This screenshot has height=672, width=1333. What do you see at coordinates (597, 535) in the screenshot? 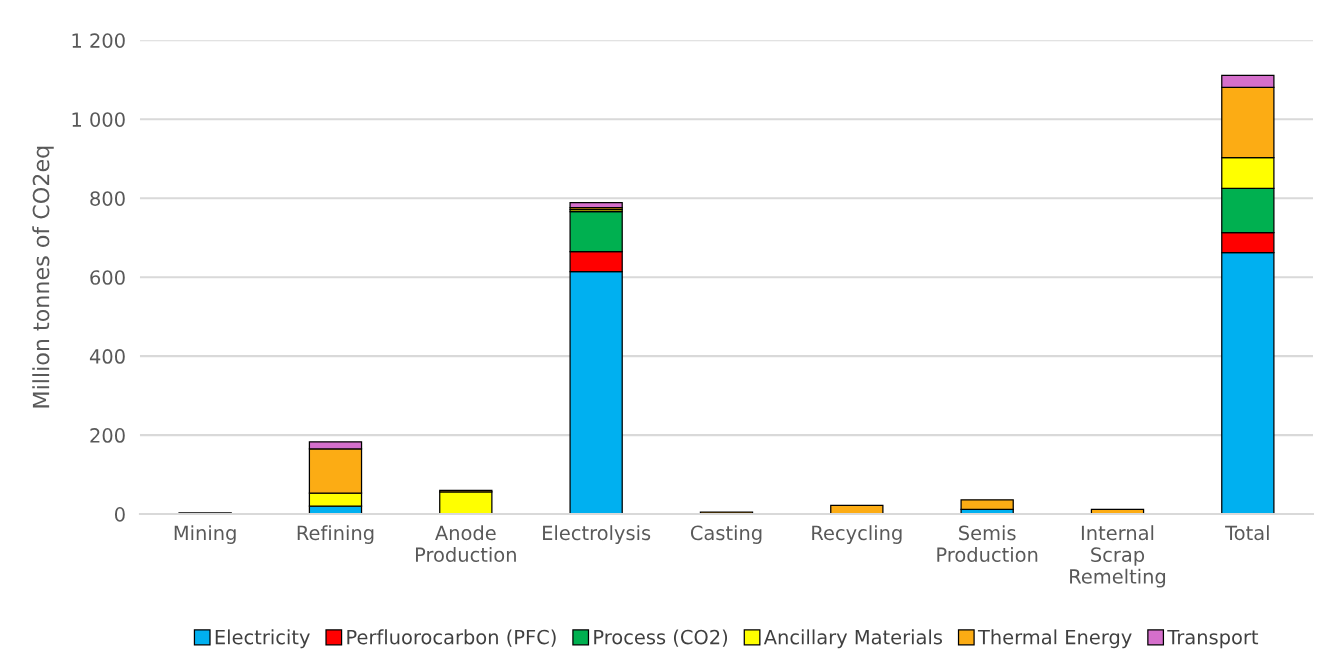
I see `x-tick-label: Electrolysis` at bounding box center [597, 535].